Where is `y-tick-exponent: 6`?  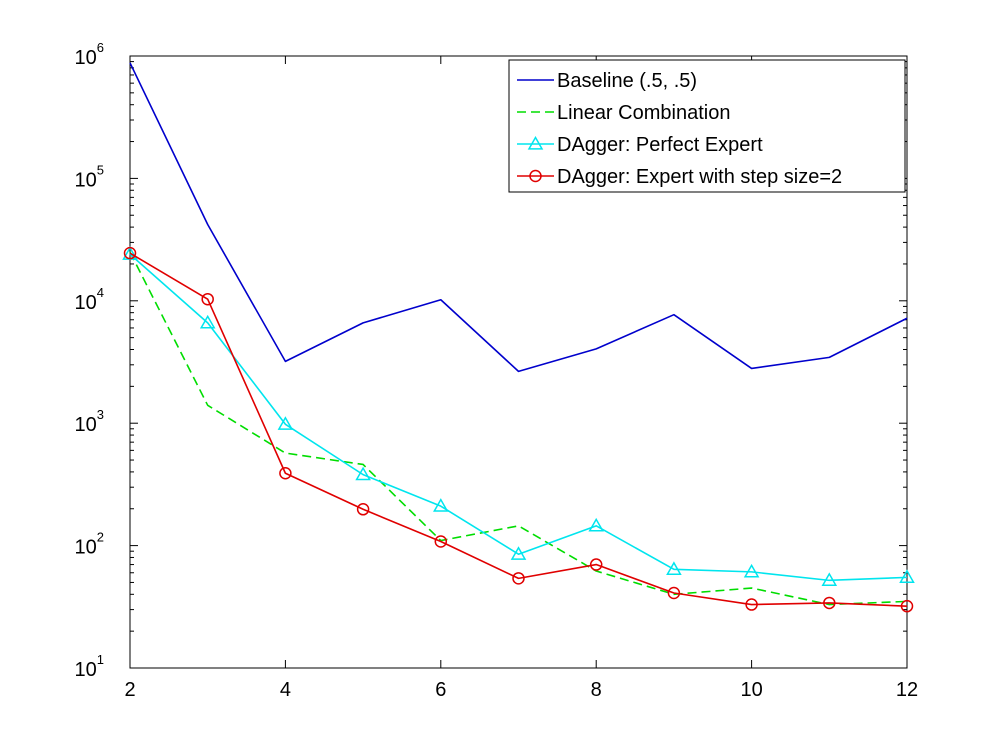 y-tick-exponent: 6 is located at coordinates (100, 47).